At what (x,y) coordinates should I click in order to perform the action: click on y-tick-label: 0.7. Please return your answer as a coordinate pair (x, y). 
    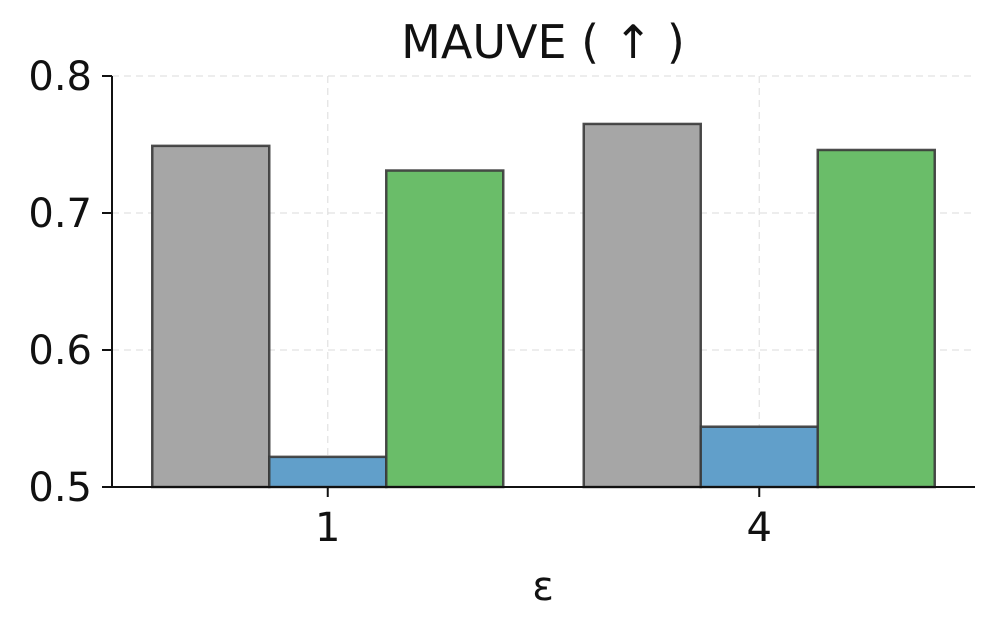
    Looking at the image, I should click on (60, 214).